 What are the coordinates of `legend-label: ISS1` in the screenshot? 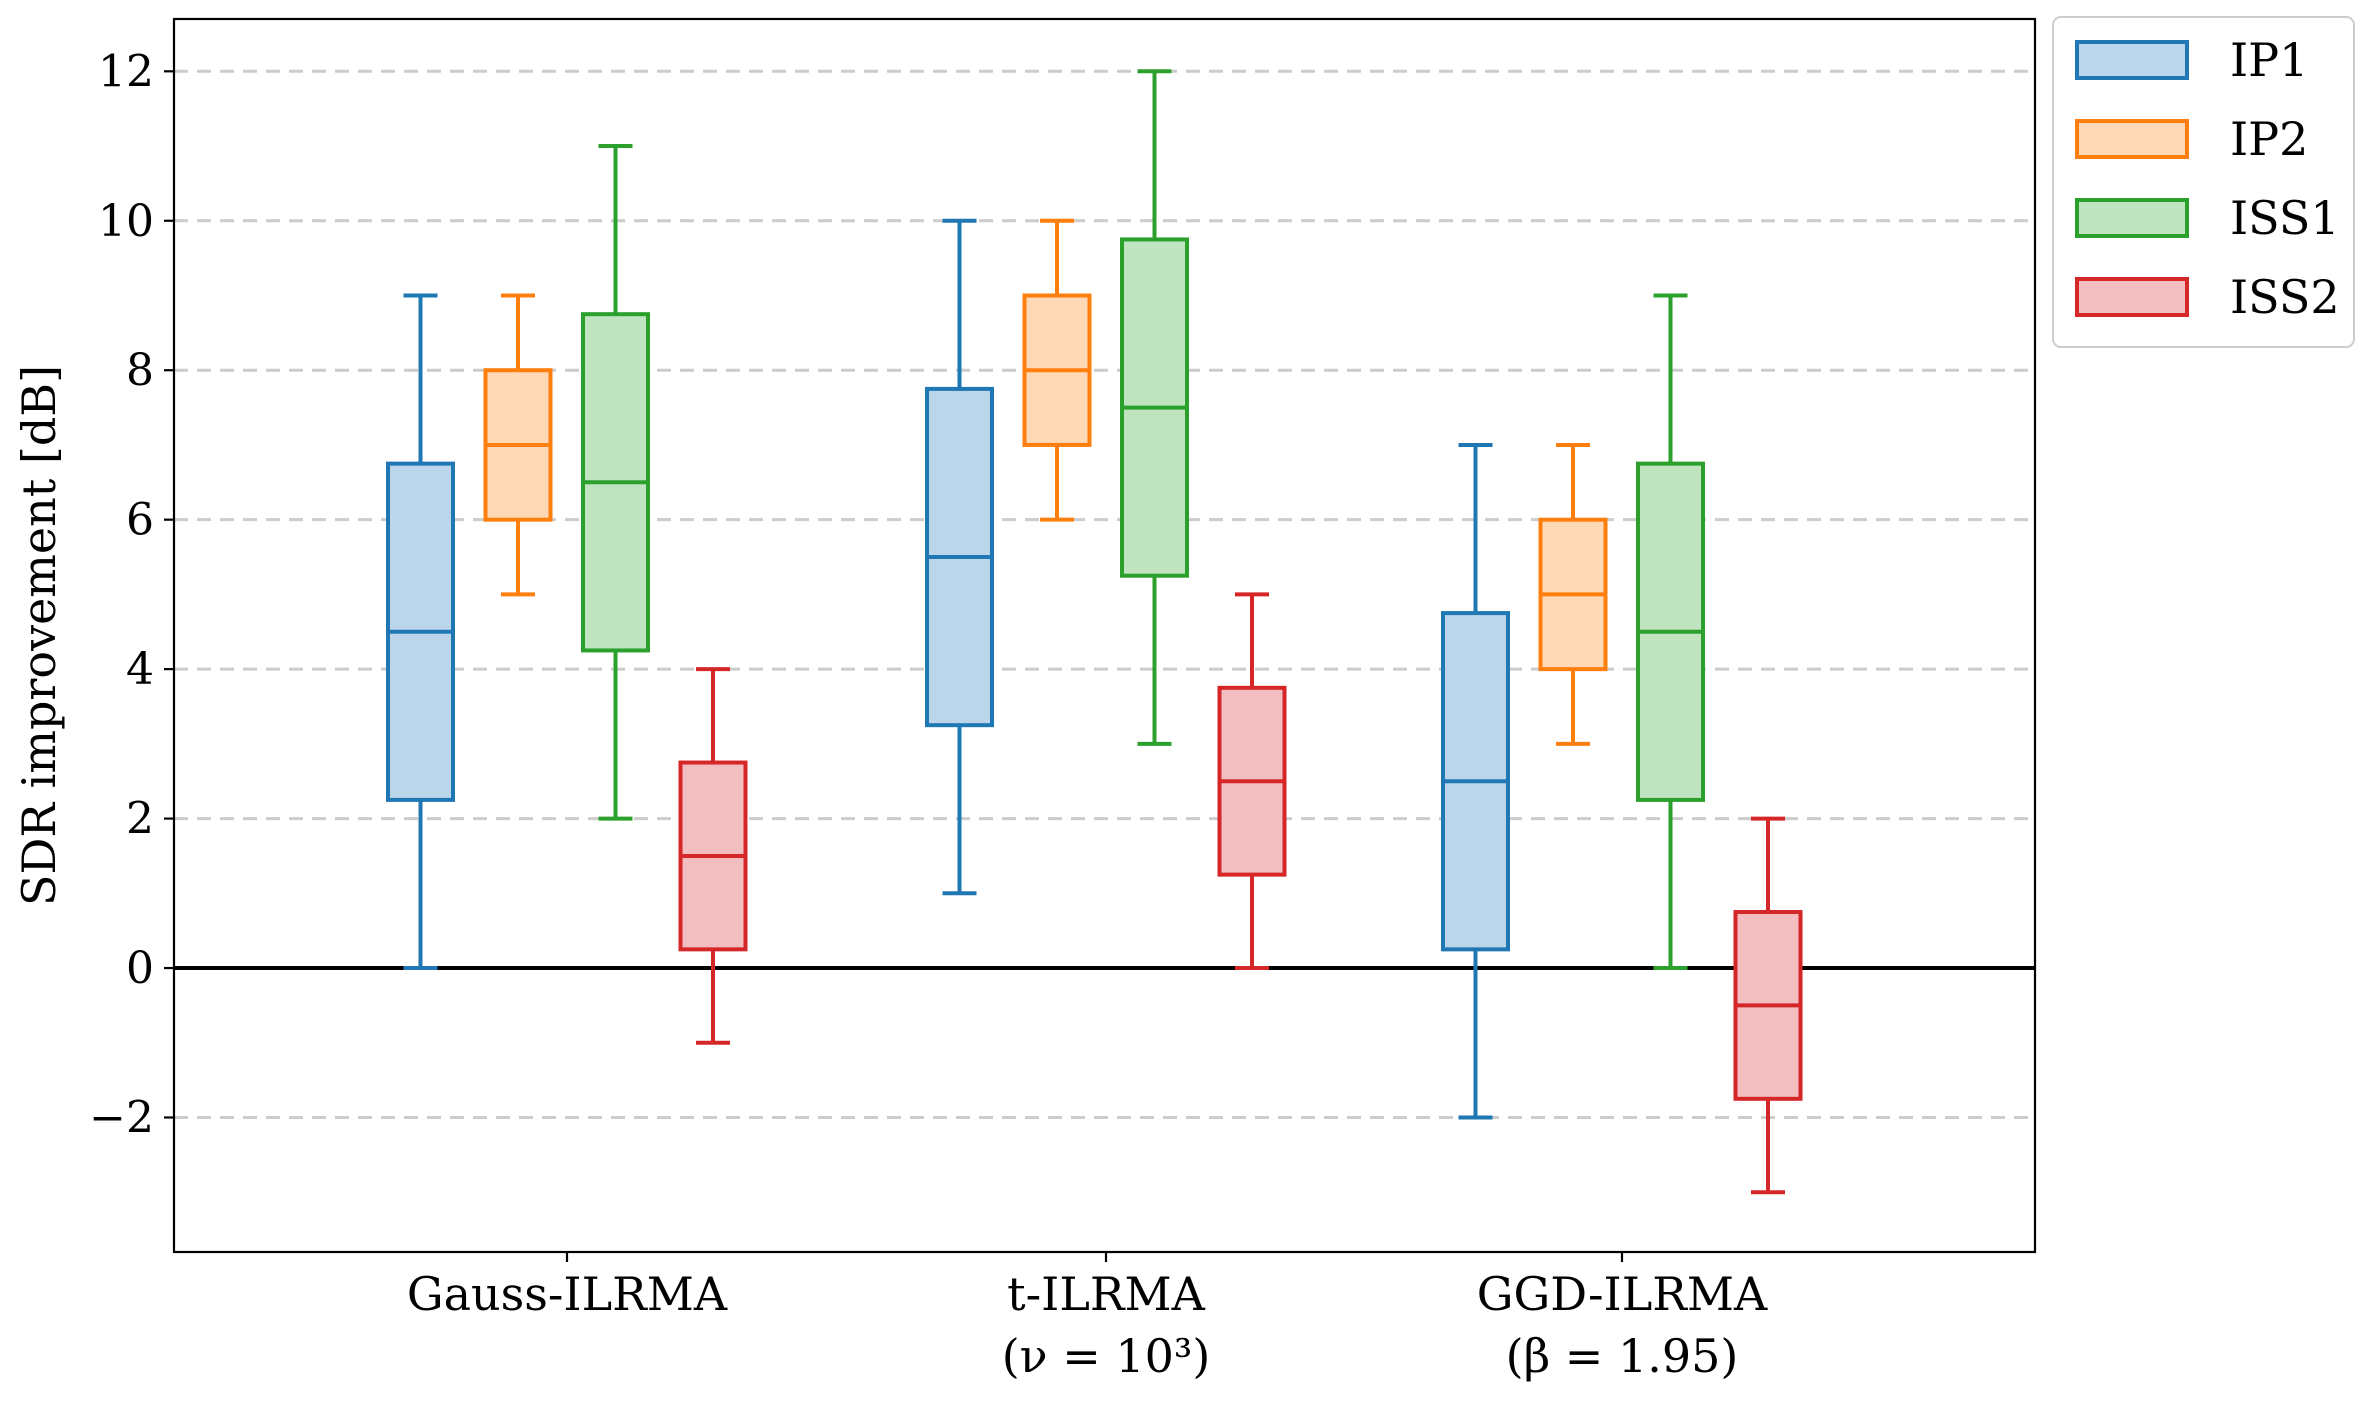 It's located at (2285, 218).